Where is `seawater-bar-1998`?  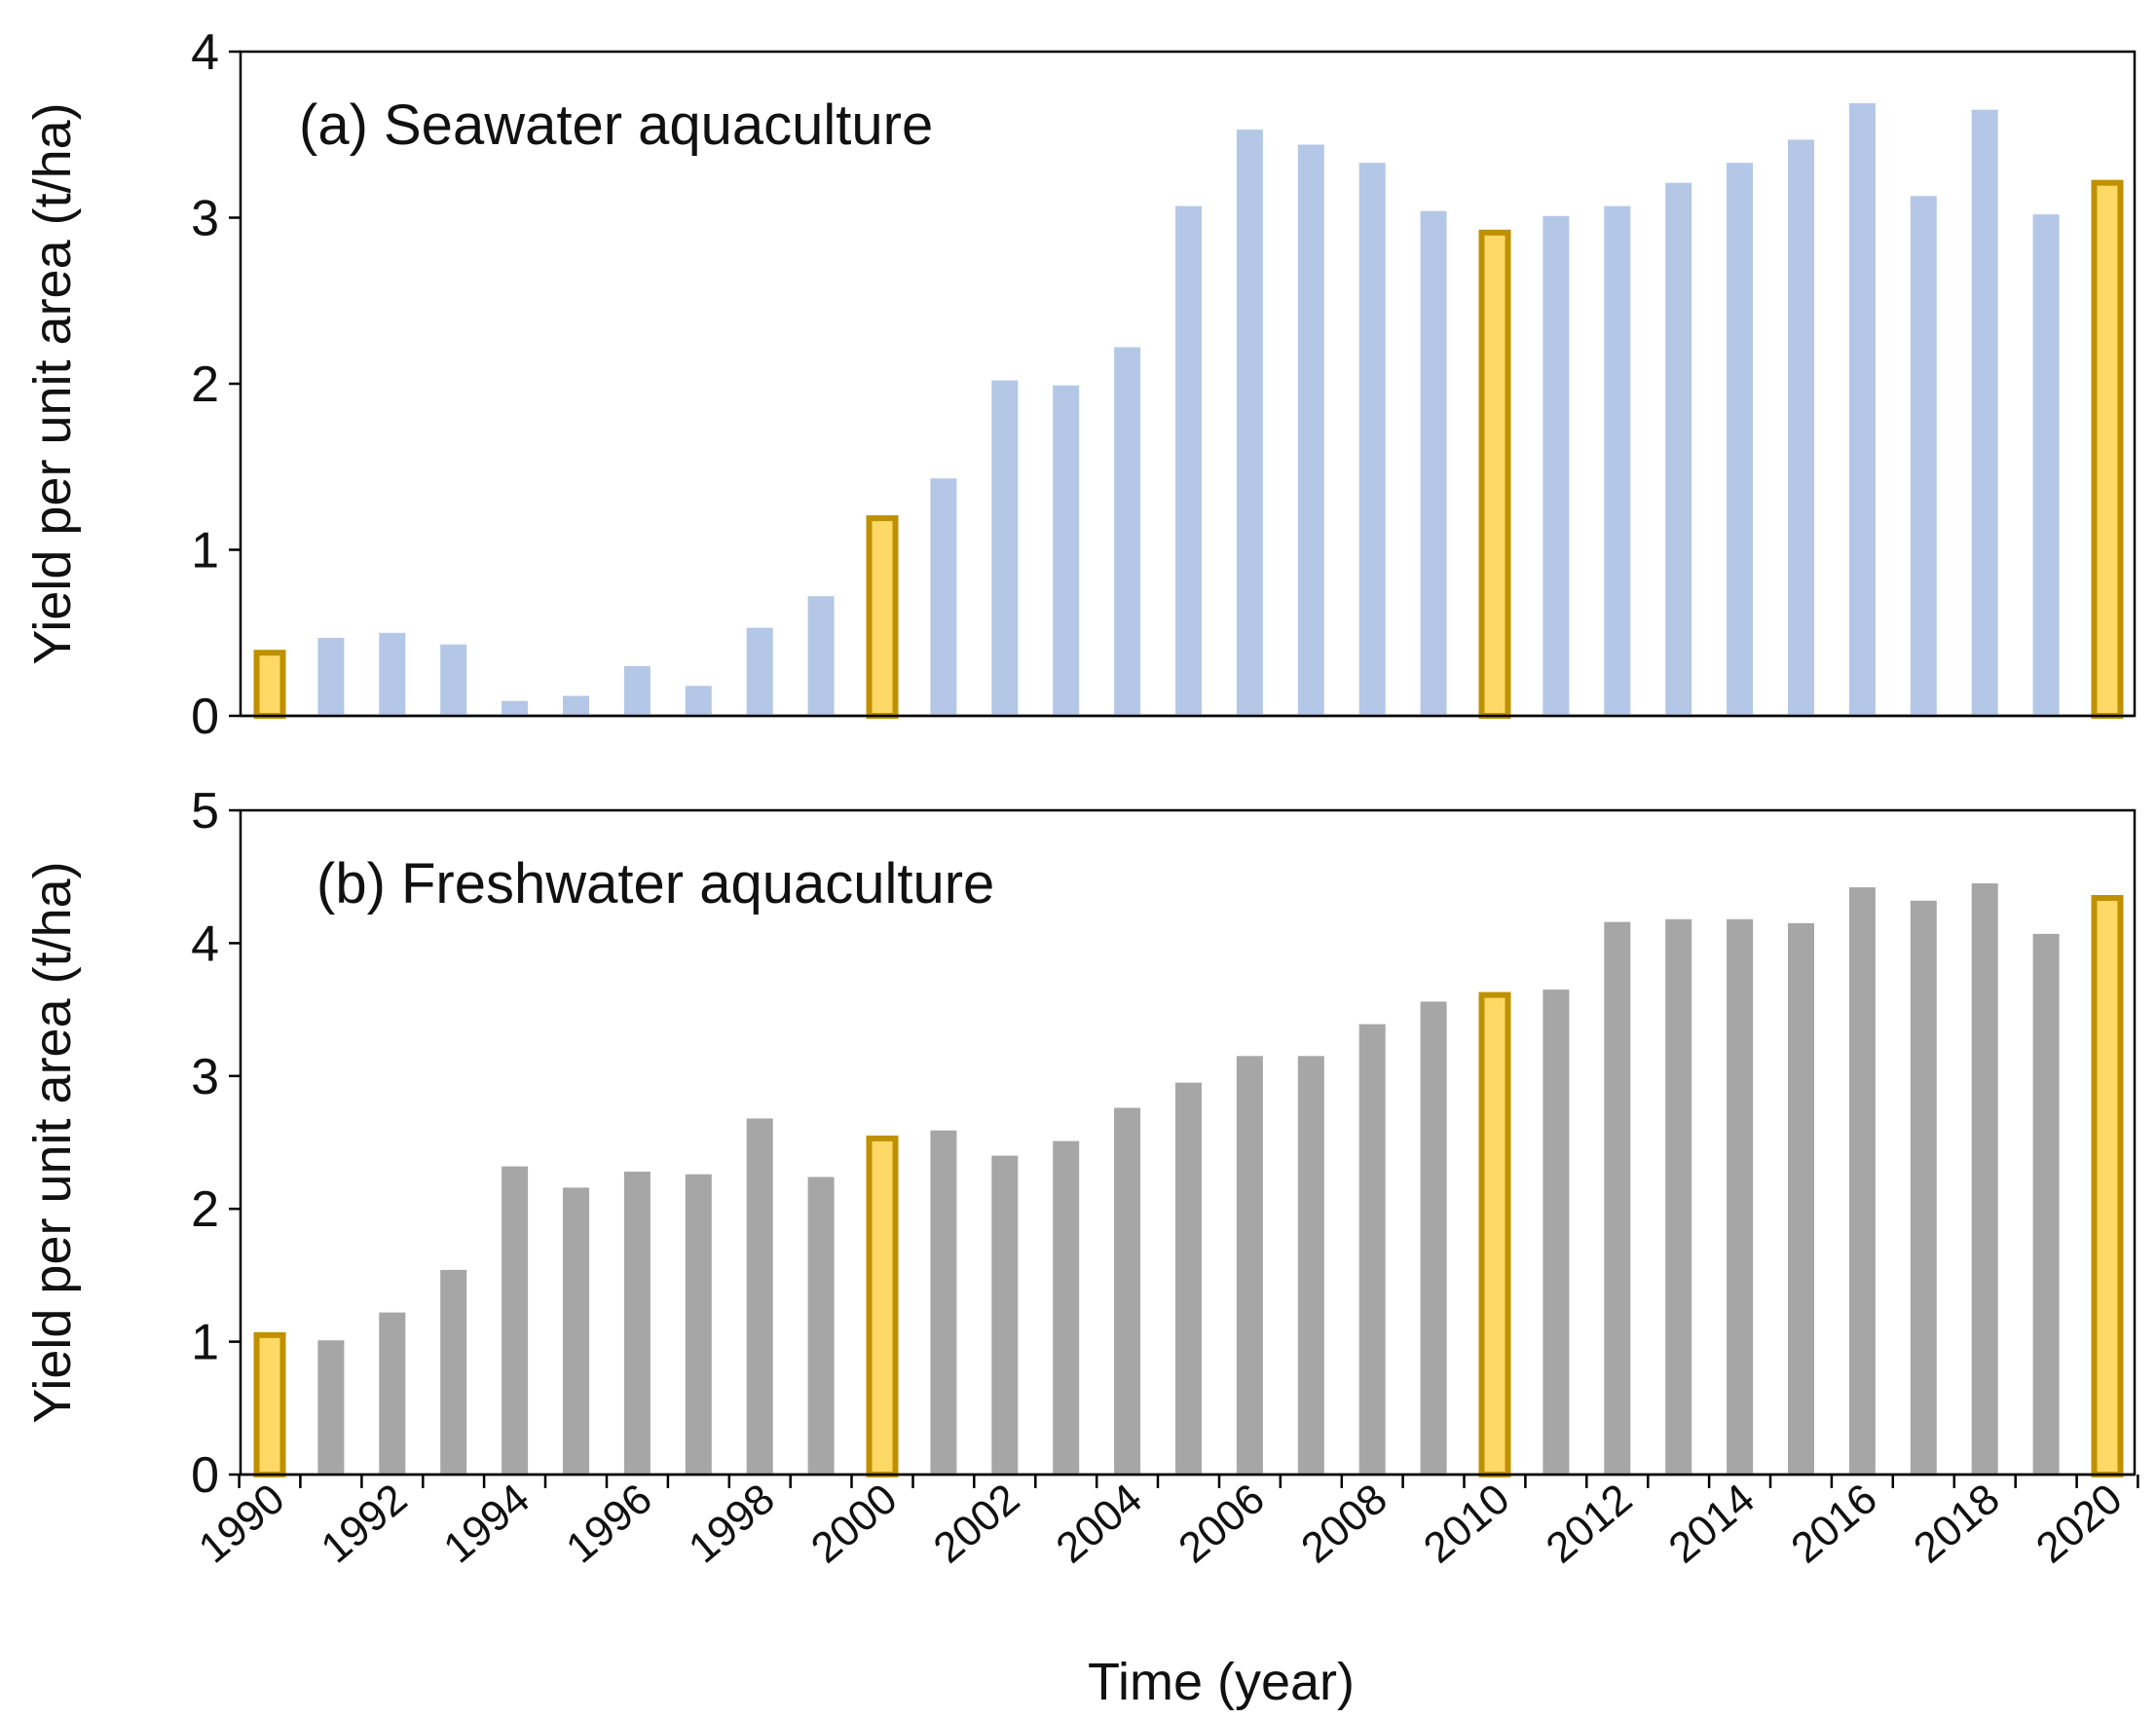 seawater-bar-1998 is located at coordinates (760, 671).